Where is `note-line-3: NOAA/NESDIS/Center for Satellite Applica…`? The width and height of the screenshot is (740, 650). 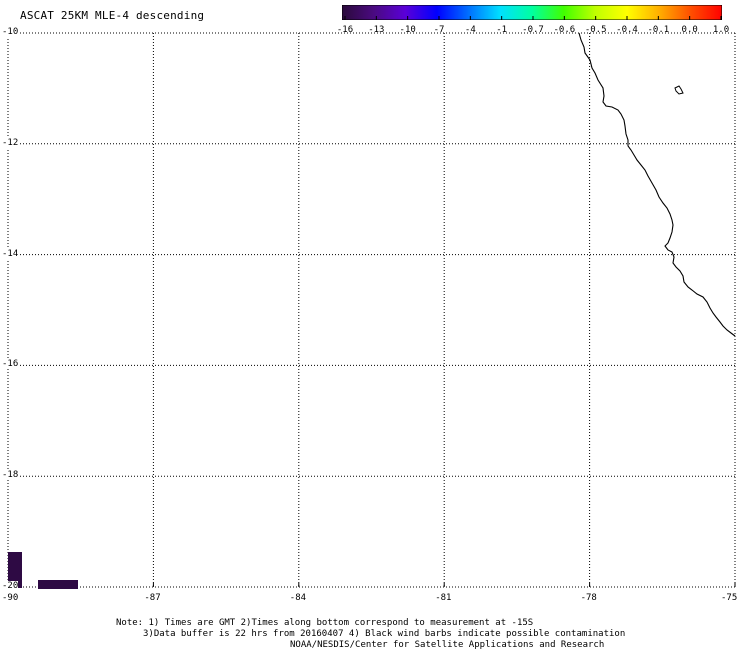 note-line-3: NOAA/NESDIS/Center for Satellite Applica… is located at coordinates (447, 645).